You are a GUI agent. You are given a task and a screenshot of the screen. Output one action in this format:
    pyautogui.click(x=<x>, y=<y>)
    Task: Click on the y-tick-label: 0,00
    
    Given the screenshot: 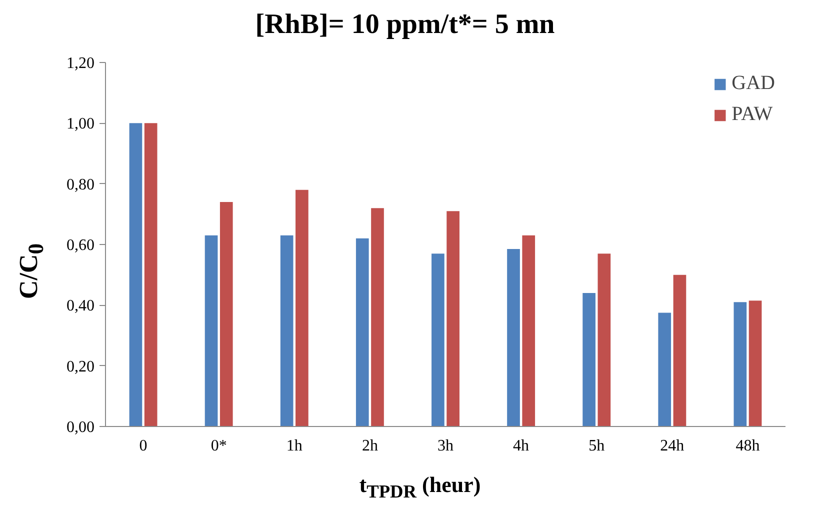 What is the action you would take?
    pyautogui.click(x=80, y=427)
    